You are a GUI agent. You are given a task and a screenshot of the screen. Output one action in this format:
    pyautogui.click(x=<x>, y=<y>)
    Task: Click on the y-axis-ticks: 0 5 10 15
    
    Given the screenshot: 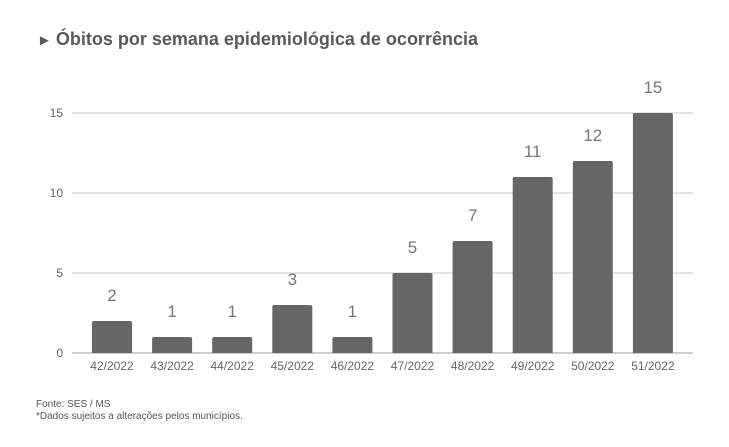 What is the action you would take?
    pyautogui.click(x=57, y=233)
    